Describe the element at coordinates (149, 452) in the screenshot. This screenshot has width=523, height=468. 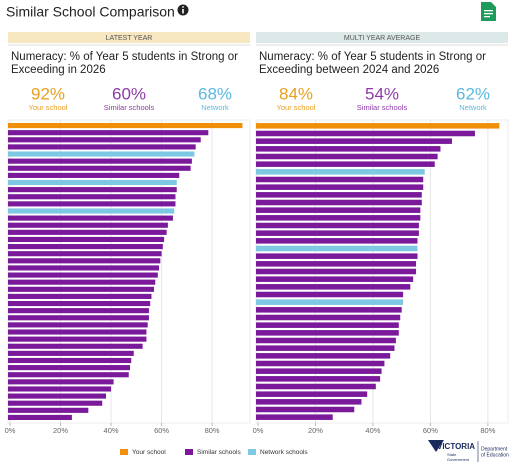
I see `legend-label: Your school` at that location.